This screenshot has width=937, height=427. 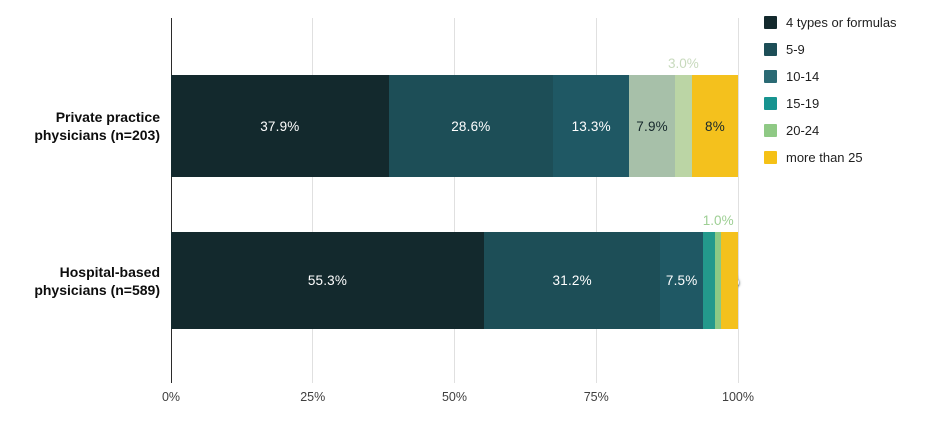 I want to click on bar-segment: 7.5%, so click(x=681, y=280).